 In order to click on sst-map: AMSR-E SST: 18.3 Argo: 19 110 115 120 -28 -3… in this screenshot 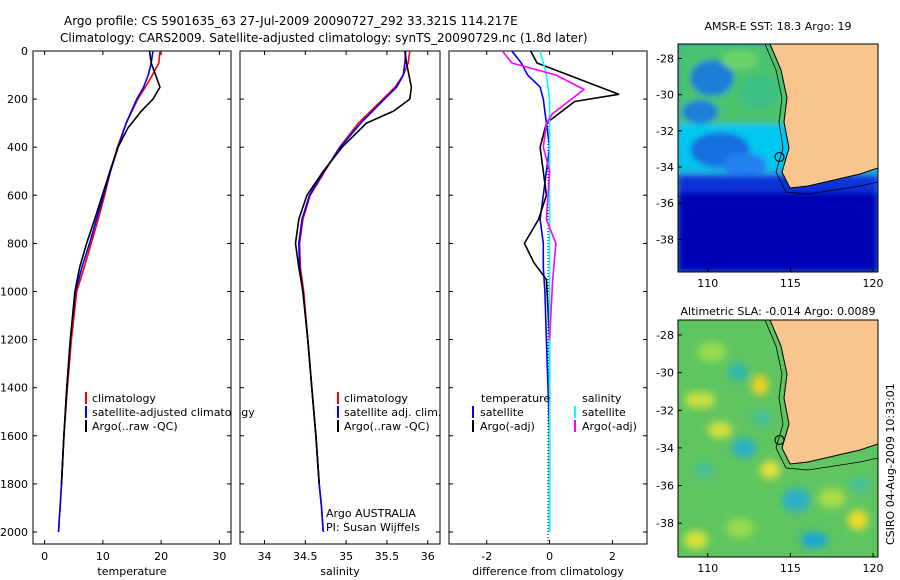, I will do `click(770, 155)`.